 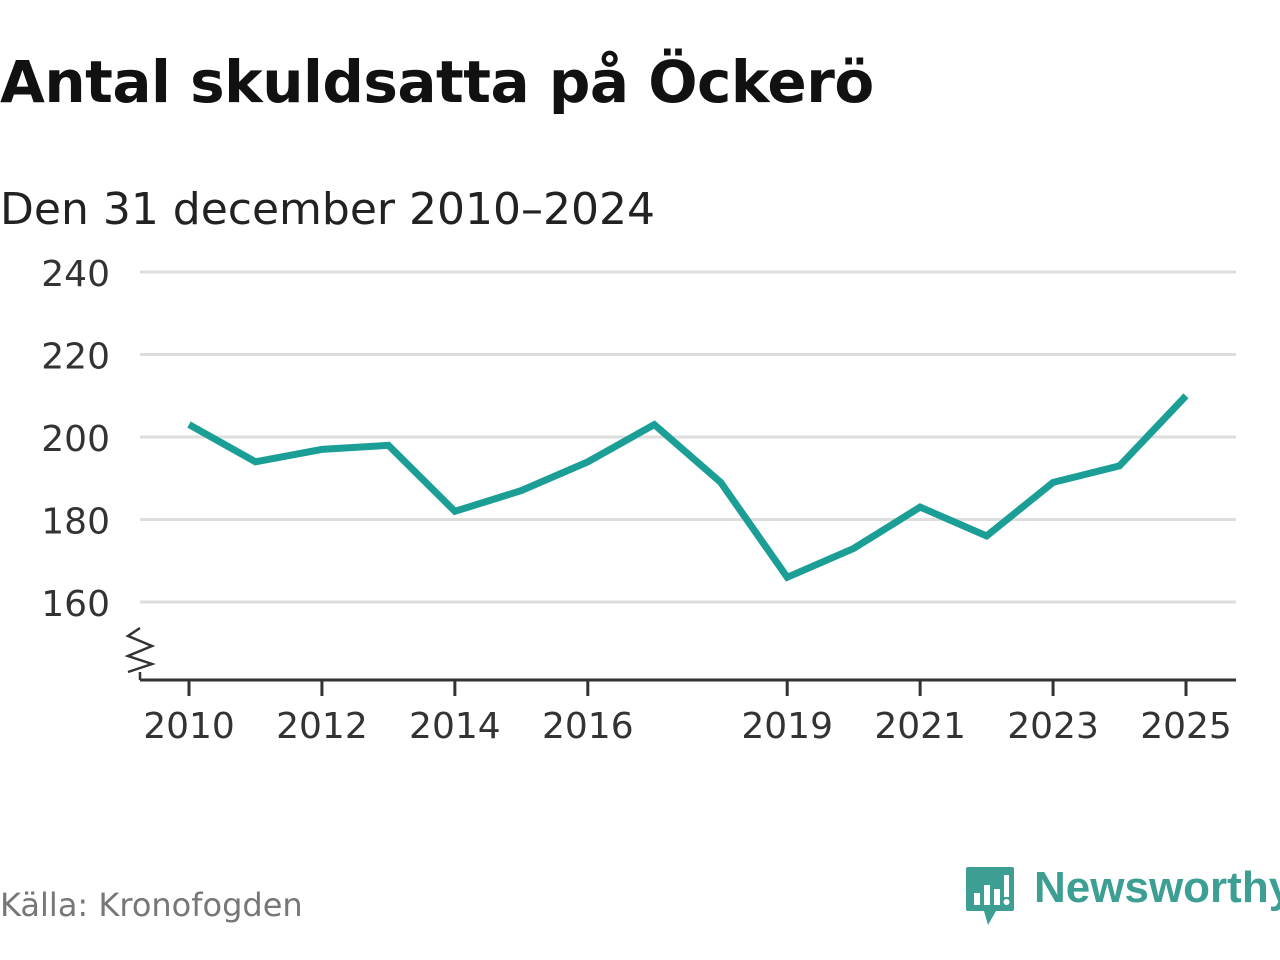 What do you see at coordinates (75, 357) in the screenshot?
I see `y-tick-label: 220` at bounding box center [75, 357].